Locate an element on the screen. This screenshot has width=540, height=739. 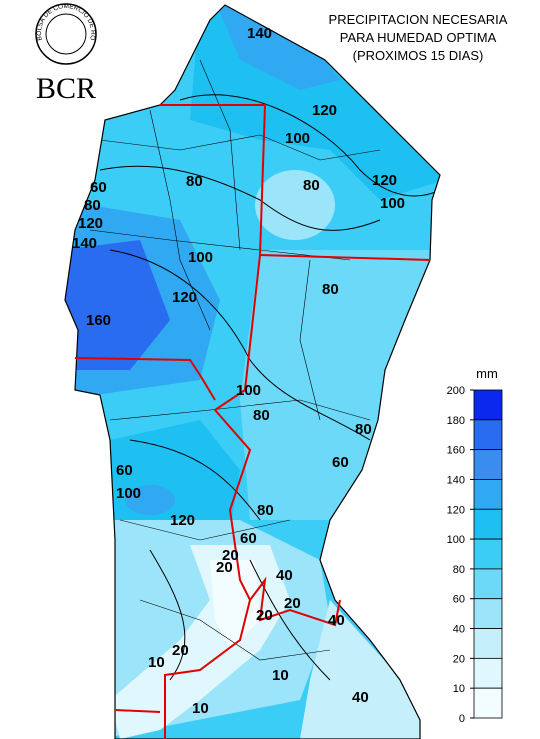
legend-tick-label: 100 is located at coordinates (456, 540).